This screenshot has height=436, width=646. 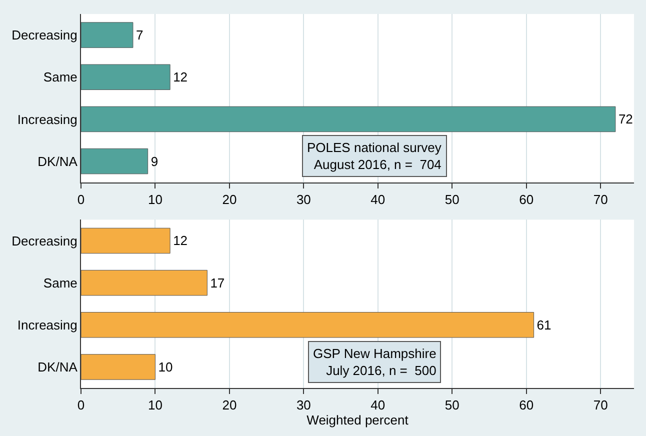 I want to click on data-label: 9, so click(x=154, y=161).